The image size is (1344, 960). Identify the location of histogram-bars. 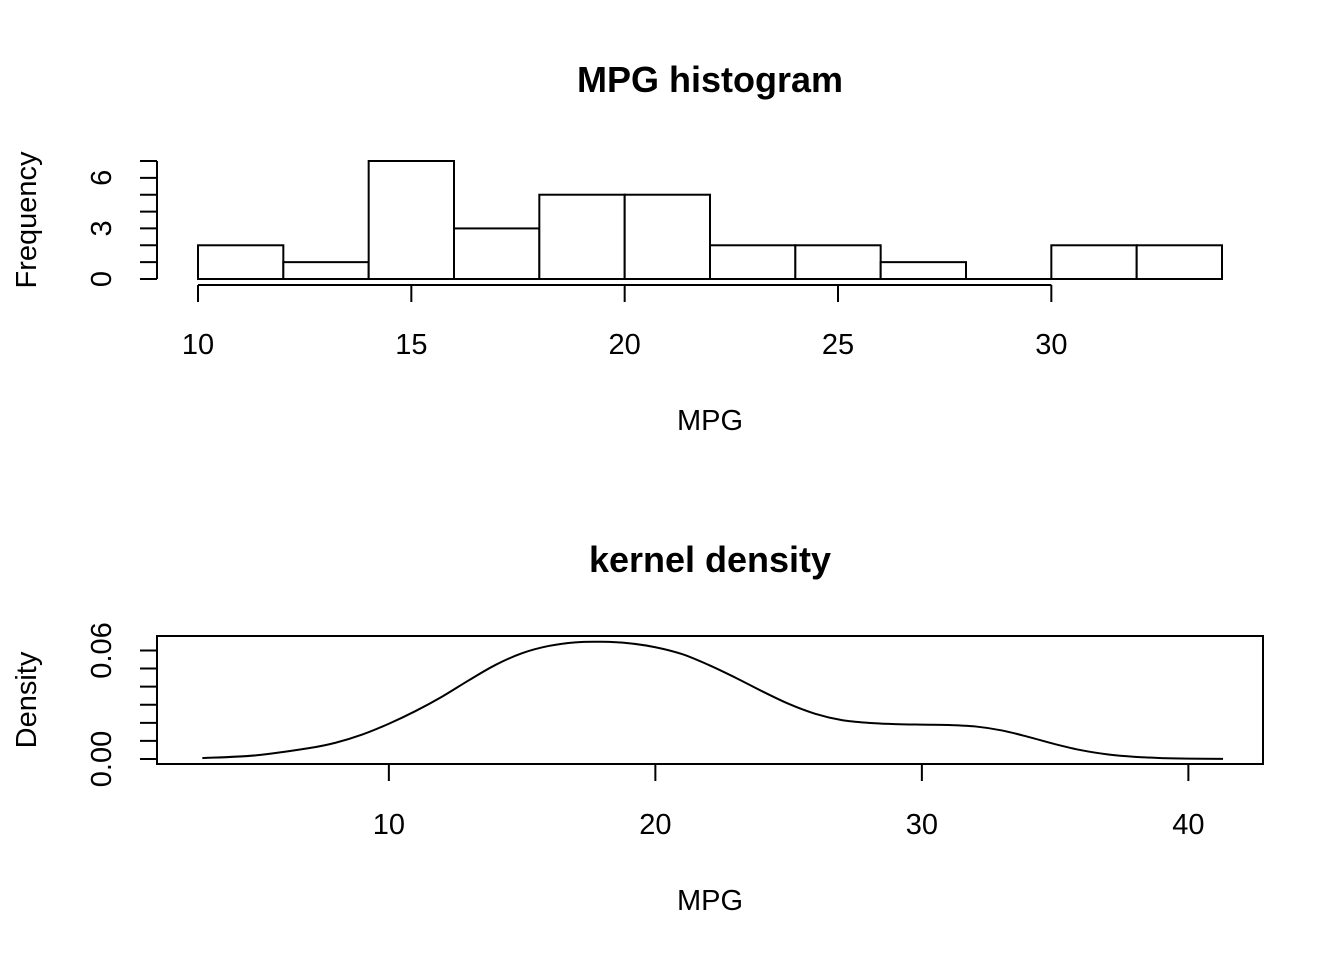
(710, 220).